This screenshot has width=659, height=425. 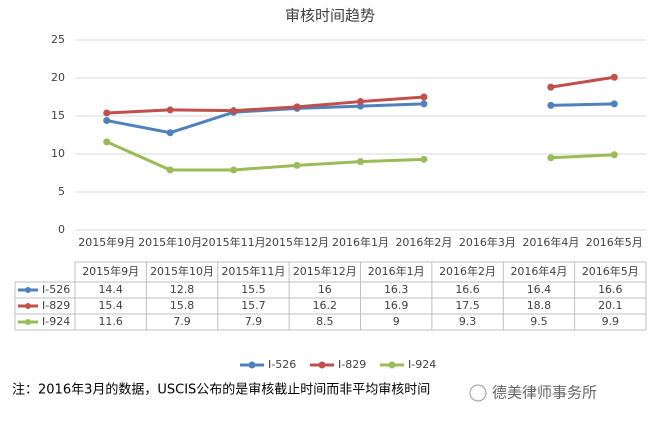 What do you see at coordinates (539, 289) in the screenshot?
I see `table-cell: 16.4` at bounding box center [539, 289].